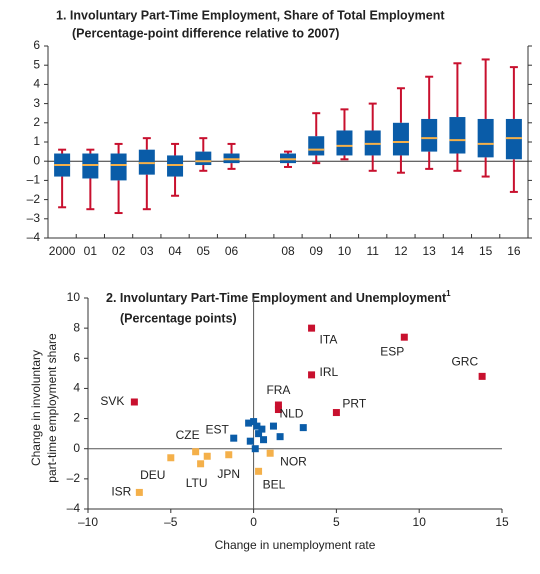  Describe the element at coordinates (62, 251) in the screenshot. I see `x-tick-label: 2000` at that location.